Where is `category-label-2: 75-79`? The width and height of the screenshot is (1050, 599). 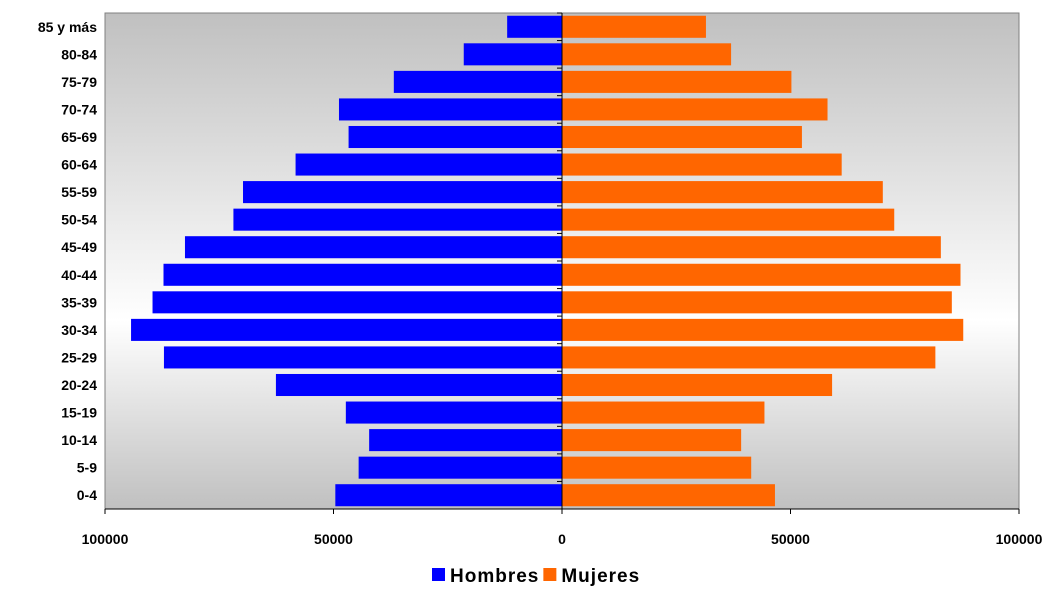 category-label-2: 75-79 is located at coordinates (79, 82).